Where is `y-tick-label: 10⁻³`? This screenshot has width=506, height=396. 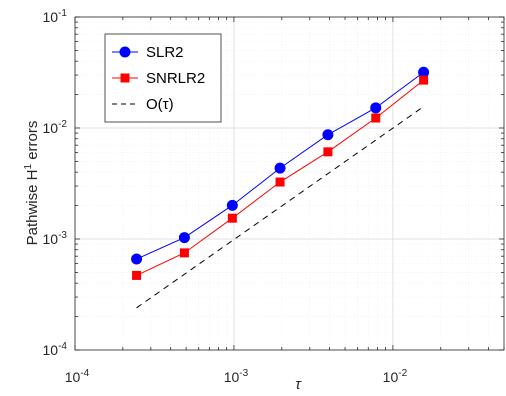 y-tick-label: 10⁻³ is located at coordinates (55, 238).